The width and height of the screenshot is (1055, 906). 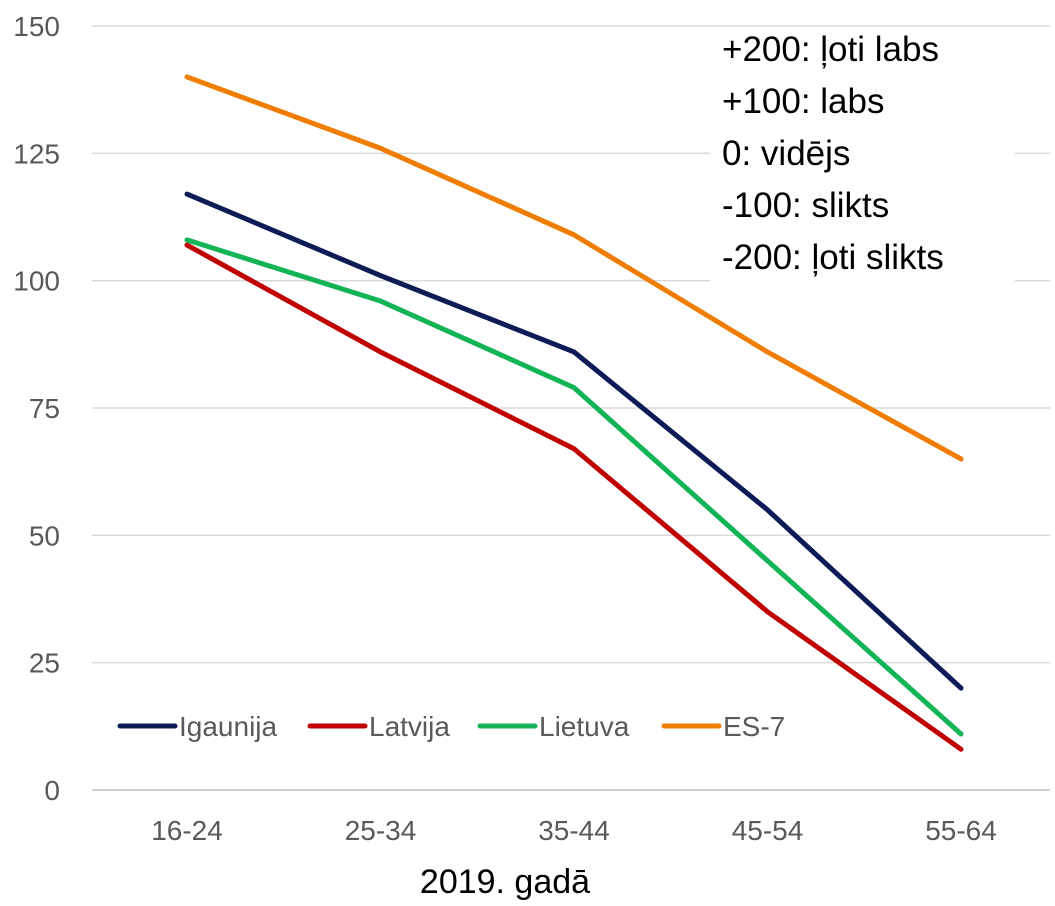 What do you see at coordinates (409, 726) in the screenshot?
I see `legend-label: Latvija` at bounding box center [409, 726].